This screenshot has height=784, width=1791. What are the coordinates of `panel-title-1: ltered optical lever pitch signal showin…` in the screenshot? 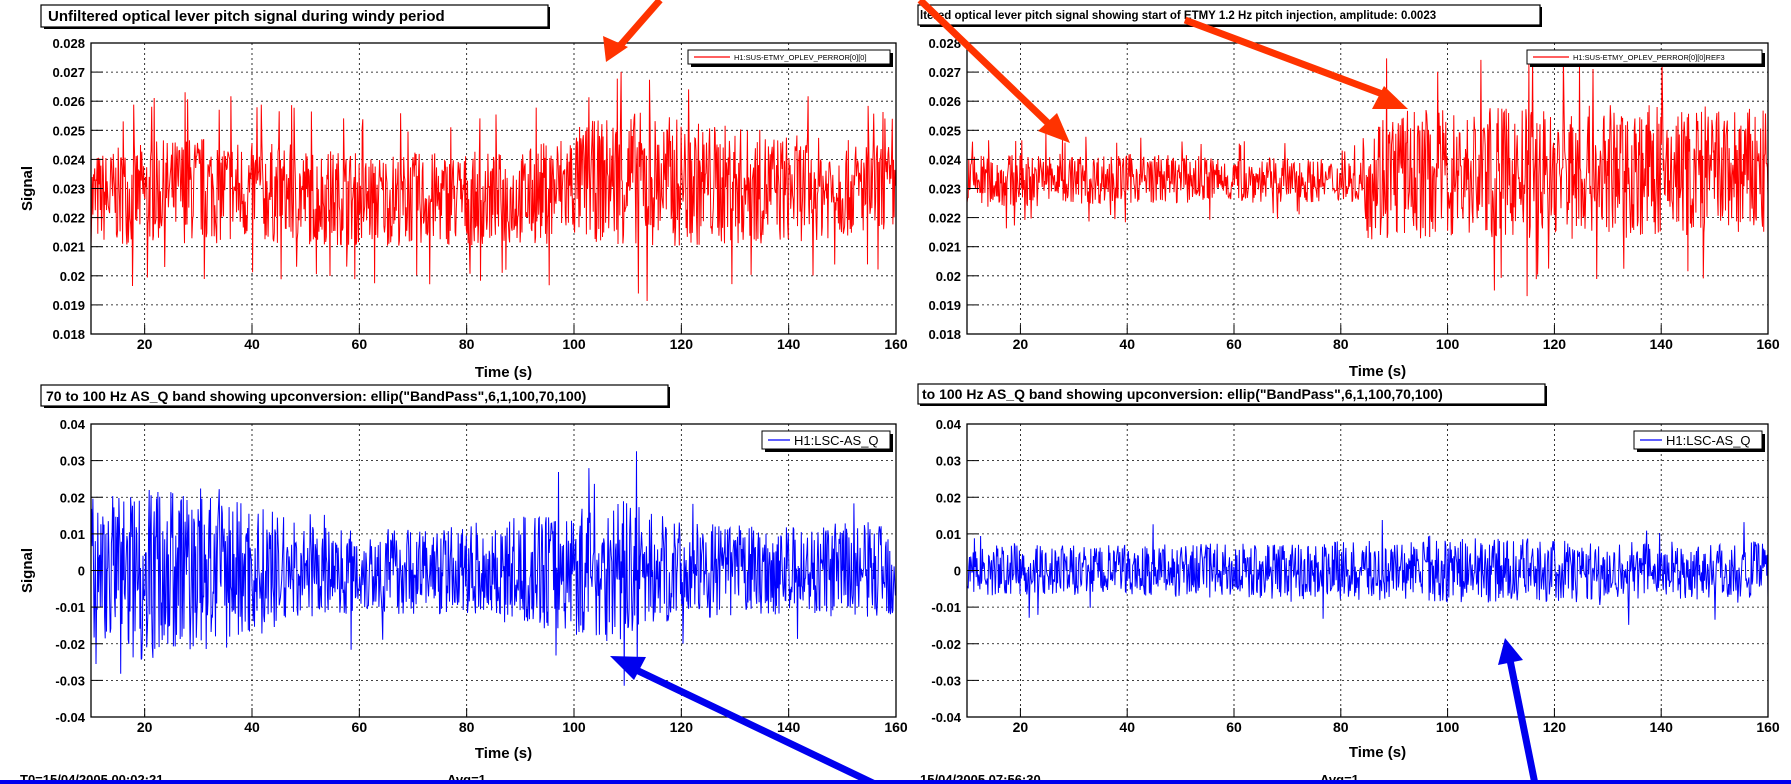 It's located at (1178, 16).